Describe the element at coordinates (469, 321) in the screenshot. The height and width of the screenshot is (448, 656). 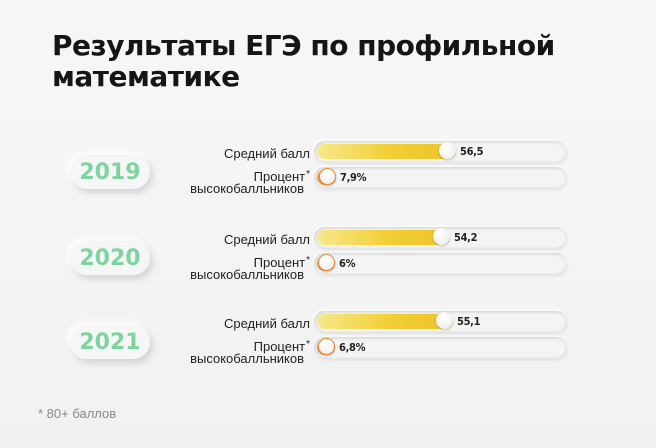
I see `value-label: 55,1` at that location.